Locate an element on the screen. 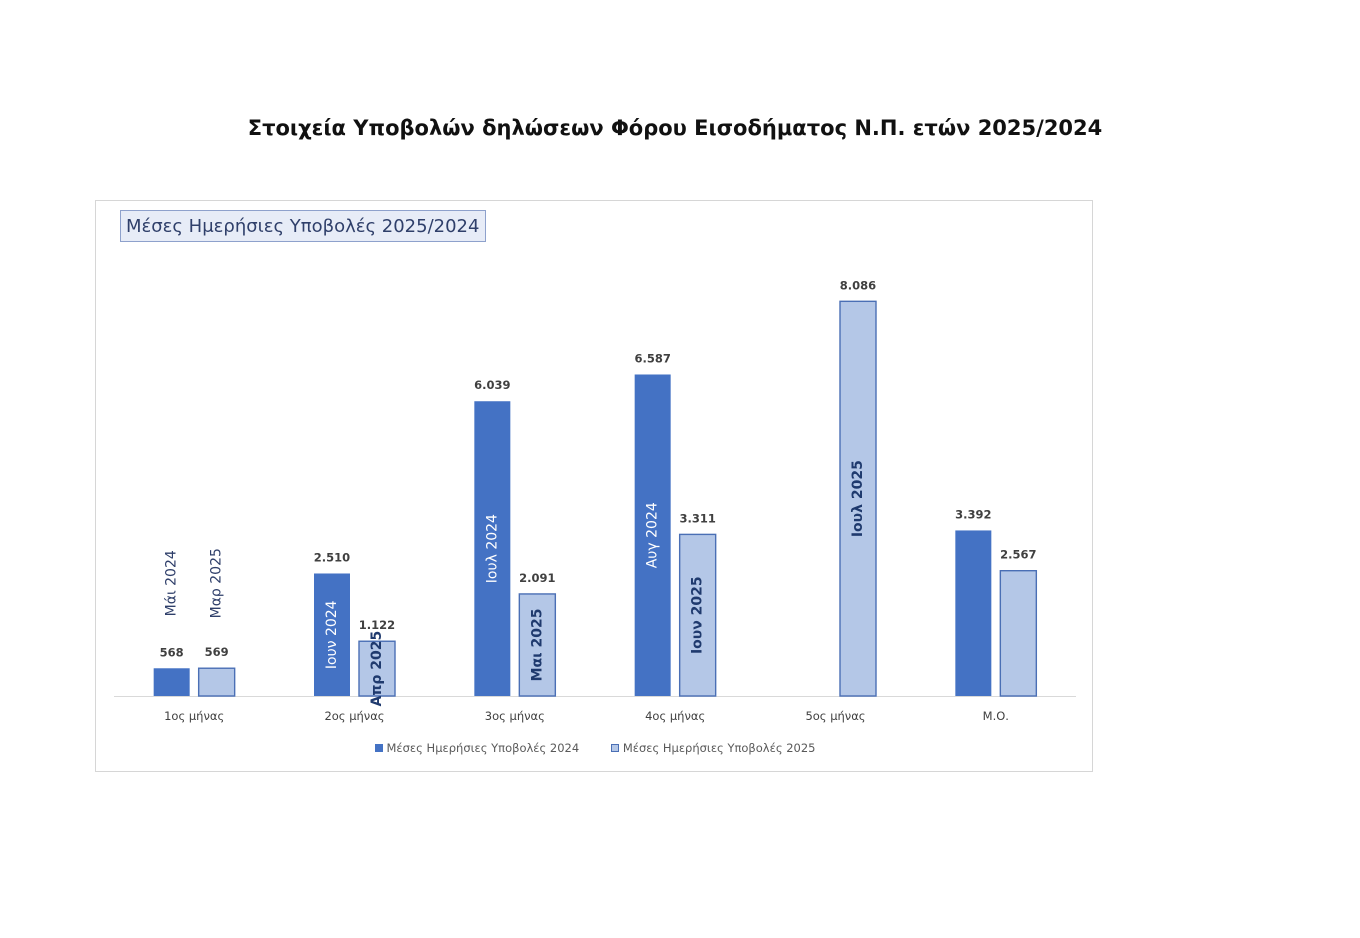 Image resolution: width=1360 pixels, height=938 pixels. value-label-2024-3: 6.039 is located at coordinates (492, 385).